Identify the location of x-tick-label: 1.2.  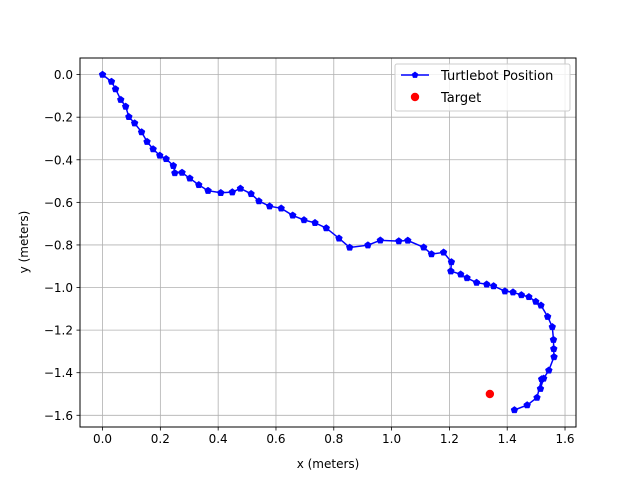
(449, 439).